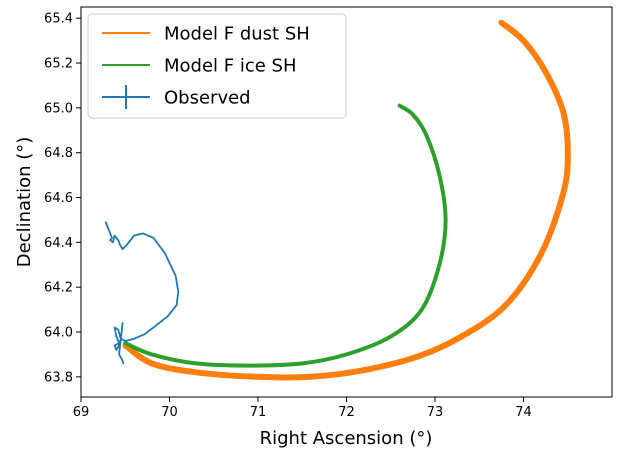 The height and width of the screenshot is (452, 617). What do you see at coordinates (346, 412) in the screenshot?
I see `x-tick-label: 72` at bounding box center [346, 412].